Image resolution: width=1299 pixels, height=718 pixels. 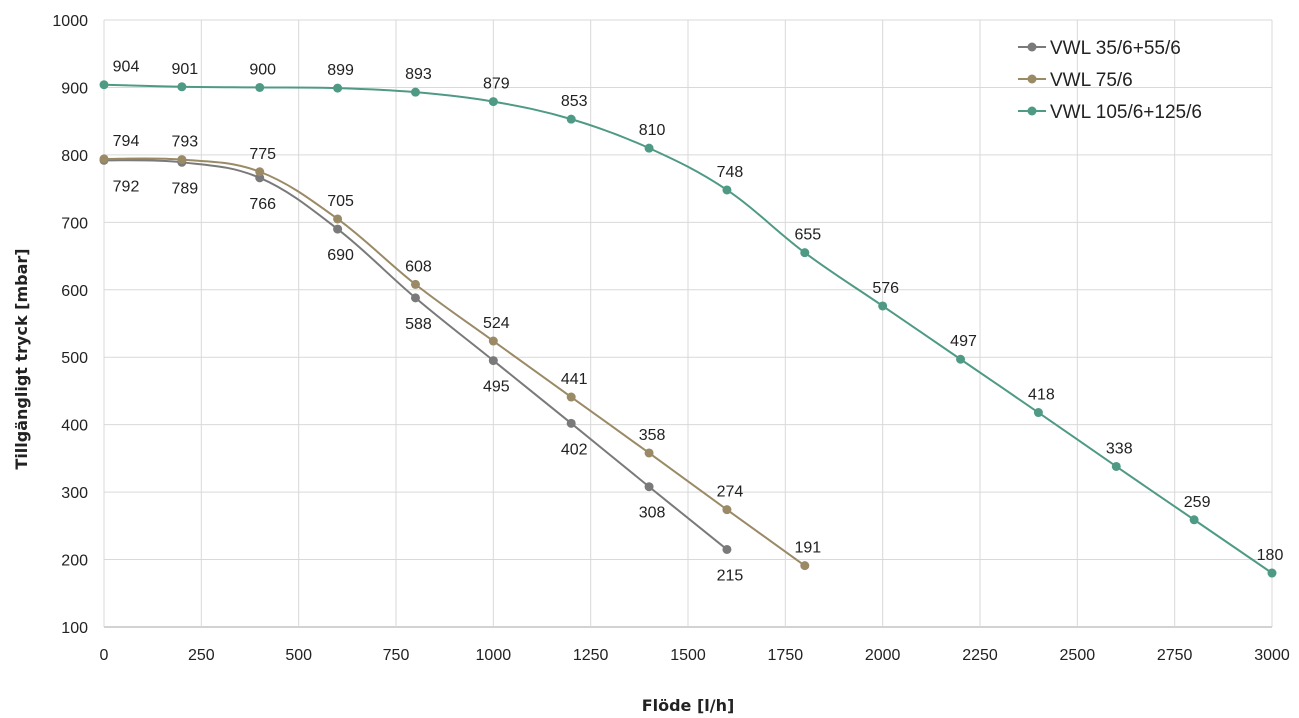 I want to click on data-label: 893, so click(x=418, y=74).